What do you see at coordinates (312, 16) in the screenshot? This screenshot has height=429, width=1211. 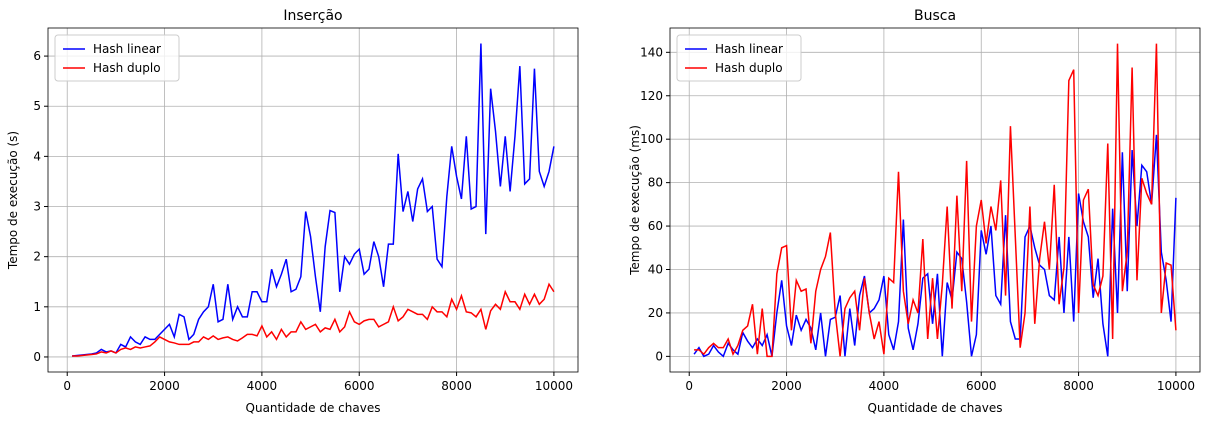 I see `chart-title: Inserção` at bounding box center [312, 16].